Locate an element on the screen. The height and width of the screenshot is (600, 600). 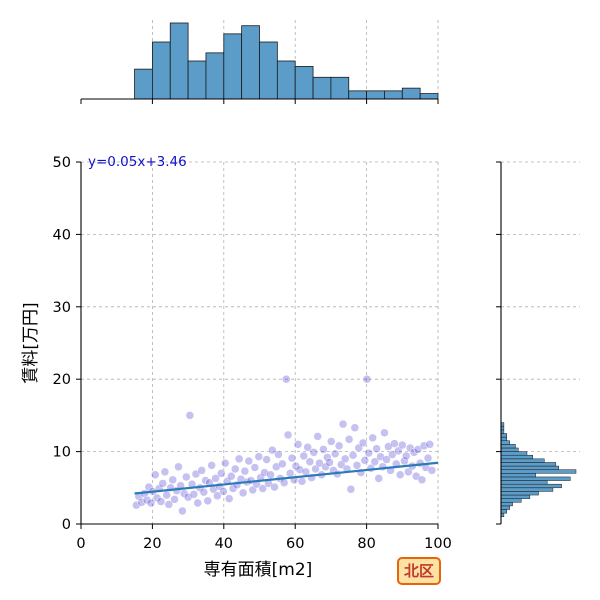
x-tick-label: 60 is located at coordinates (295, 544).